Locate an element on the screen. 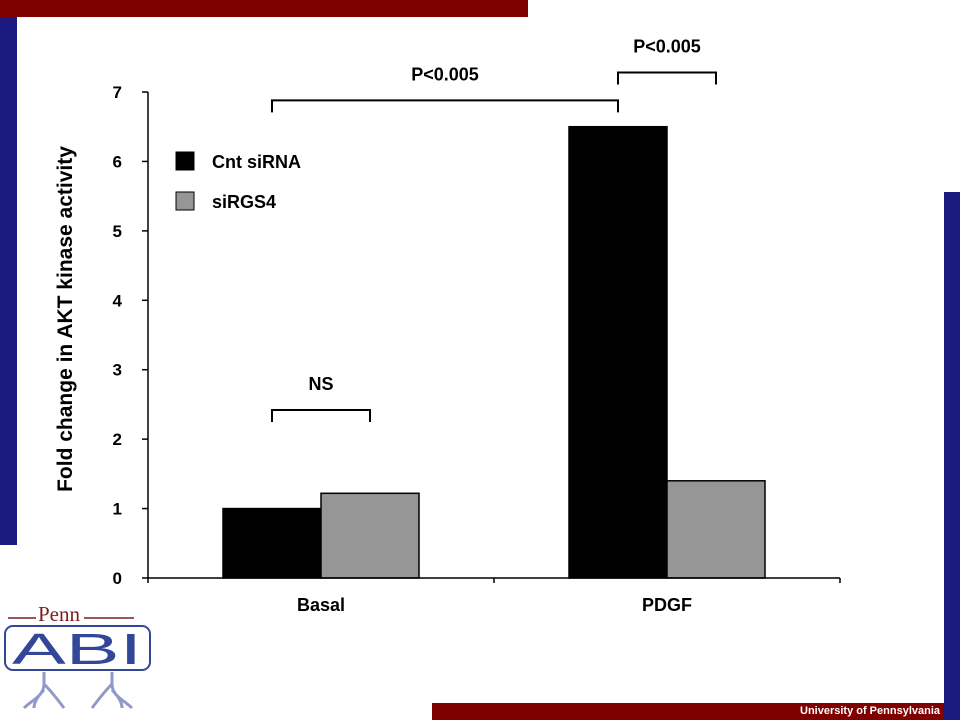 Image resolution: width=960 pixels, height=720 pixels. y-tick-label: 1 is located at coordinates (117, 509).